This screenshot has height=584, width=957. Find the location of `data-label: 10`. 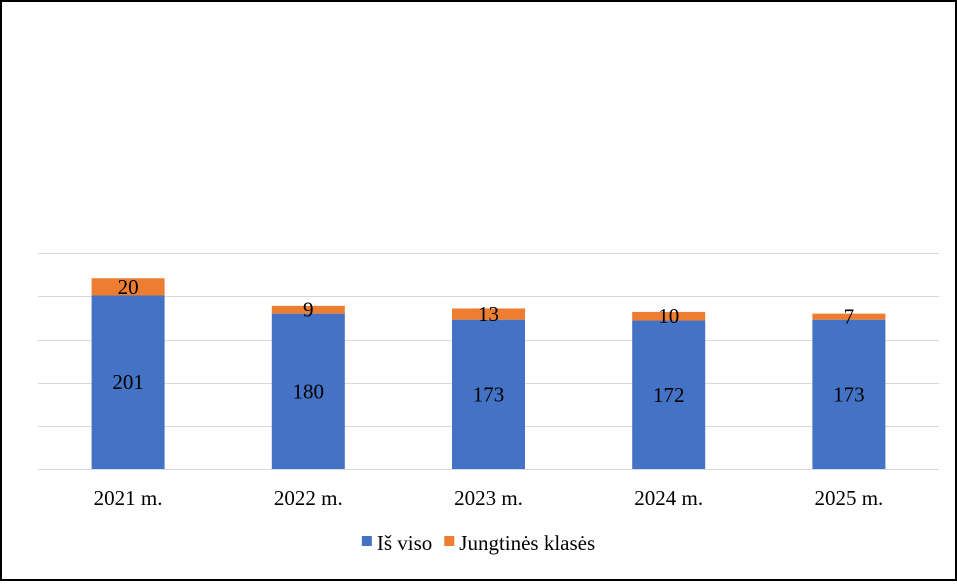

data-label: 10 is located at coordinates (668, 316).